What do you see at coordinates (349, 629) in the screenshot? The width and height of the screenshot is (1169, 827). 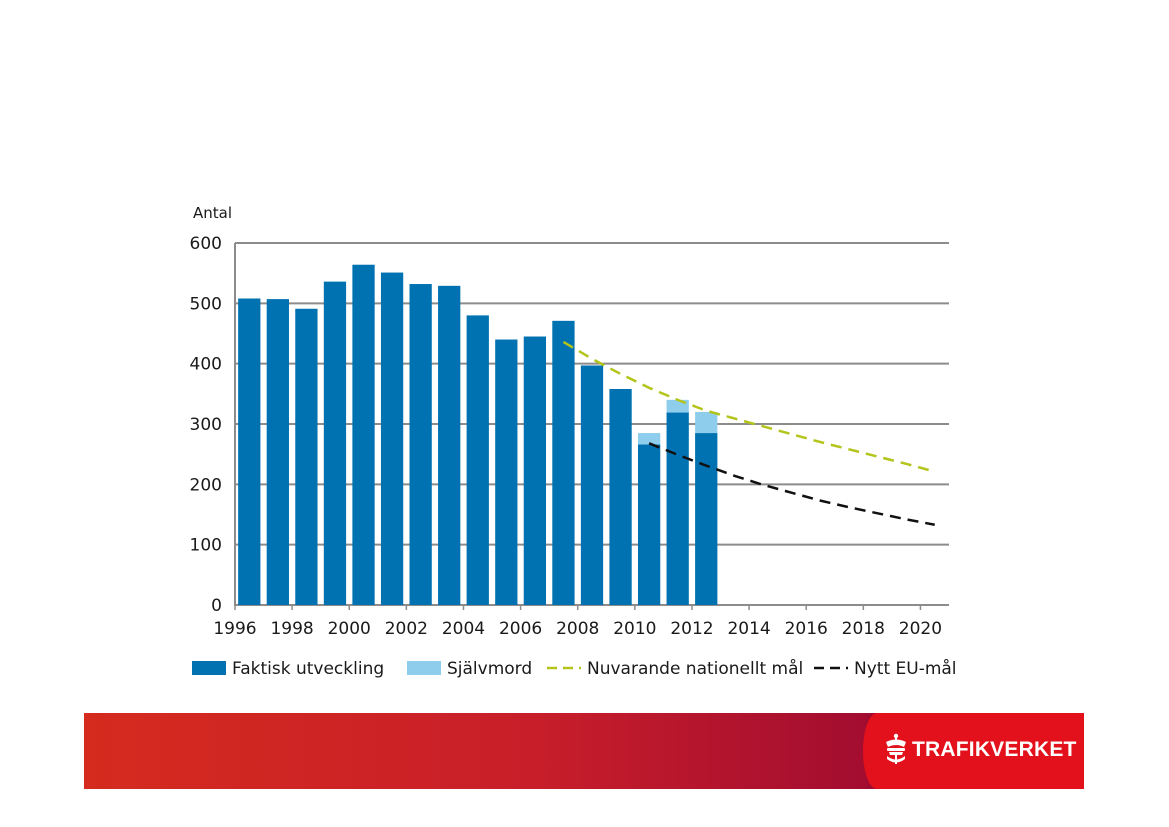 I see `x-tick-label: 2000` at bounding box center [349, 629].